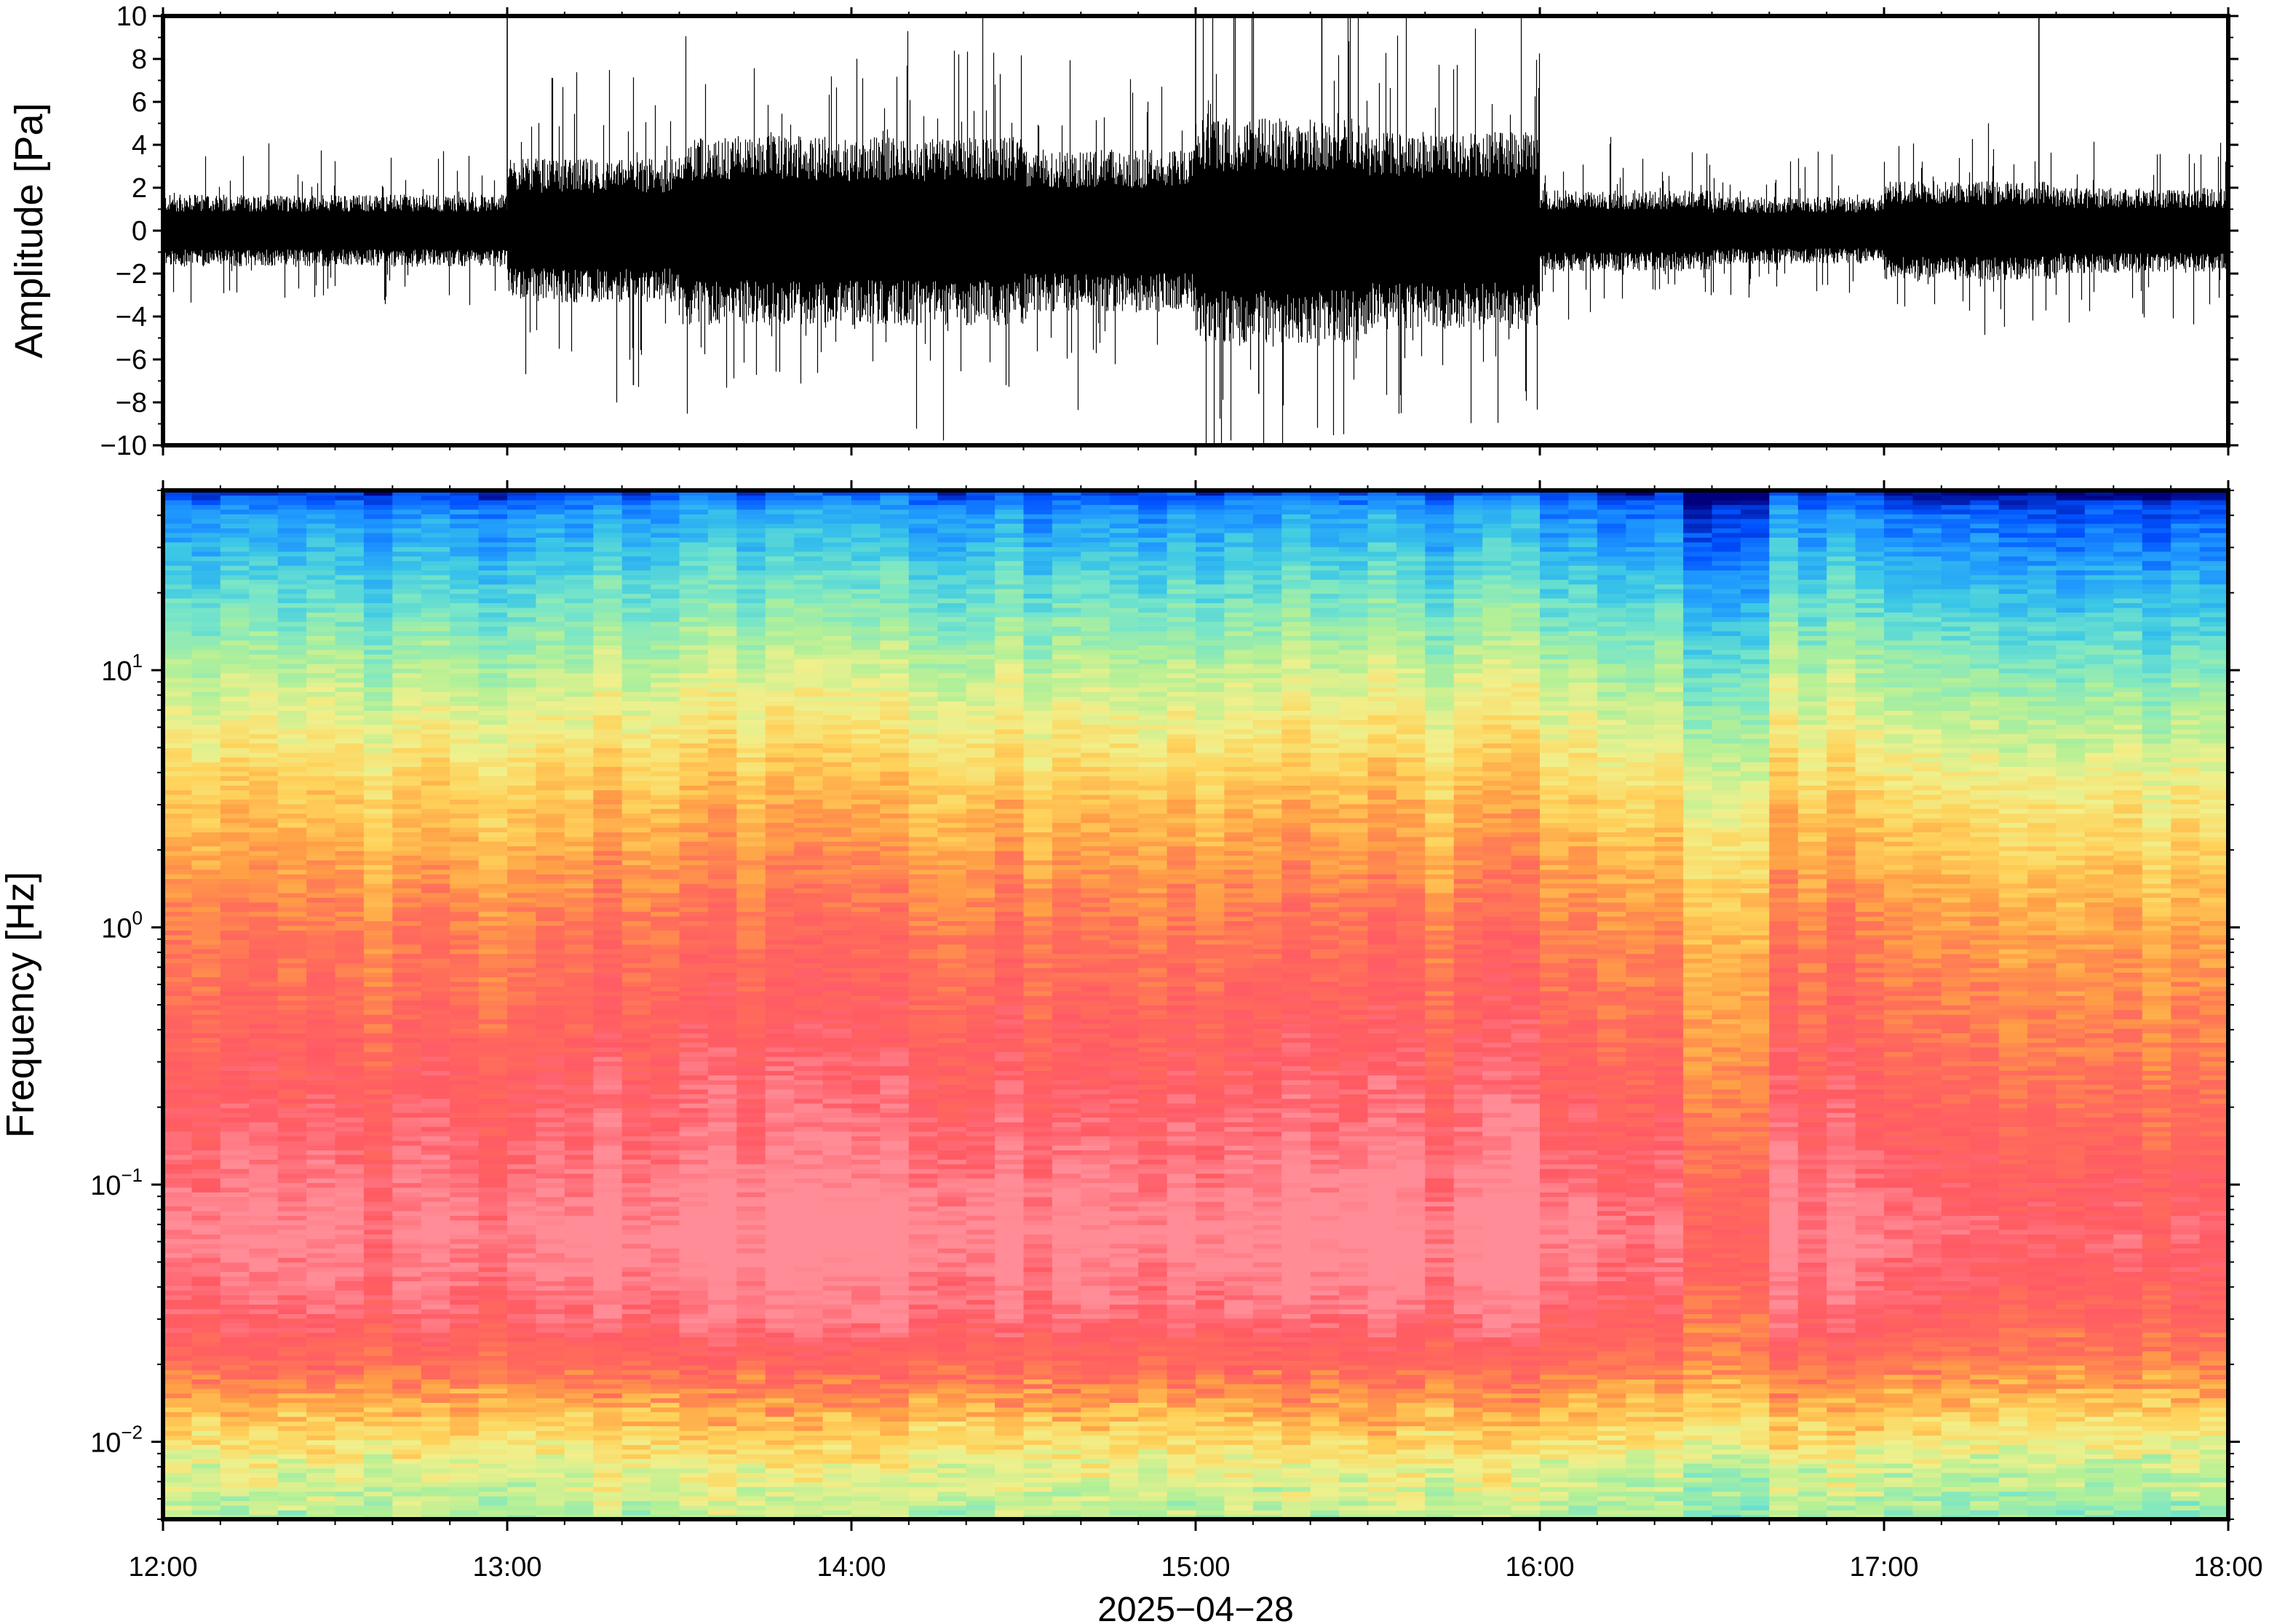 This screenshot has height=1624, width=2269. I want to click on amplitude-tick-label: 2, so click(139, 188).